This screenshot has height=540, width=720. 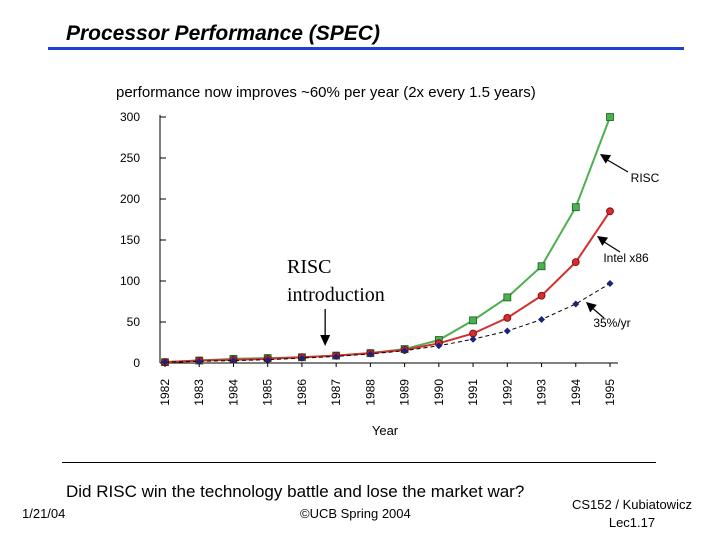 What do you see at coordinates (359, 462) in the screenshot?
I see `divider-line` at bounding box center [359, 462].